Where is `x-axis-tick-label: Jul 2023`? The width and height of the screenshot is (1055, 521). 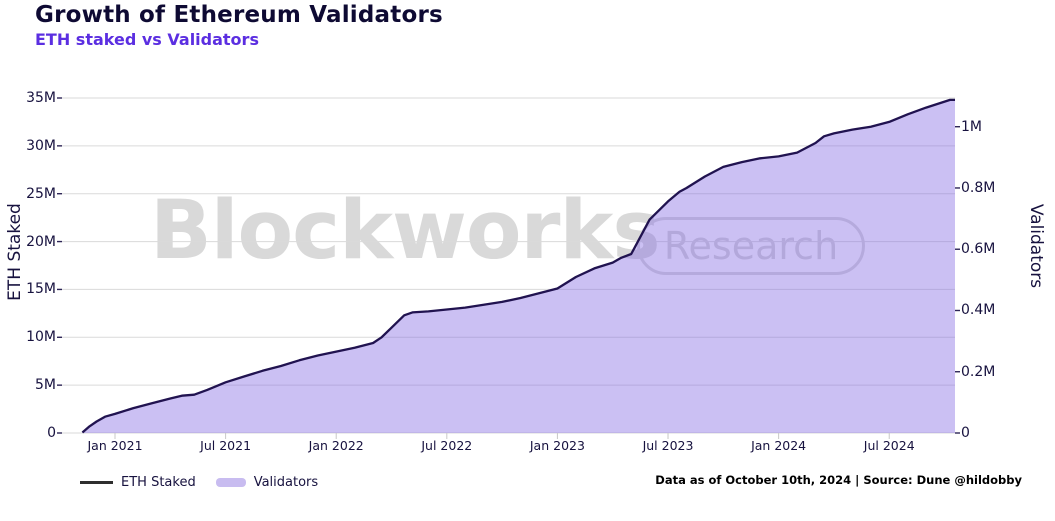 x-axis-tick-label: Jul 2023 is located at coordinates (668, 445).